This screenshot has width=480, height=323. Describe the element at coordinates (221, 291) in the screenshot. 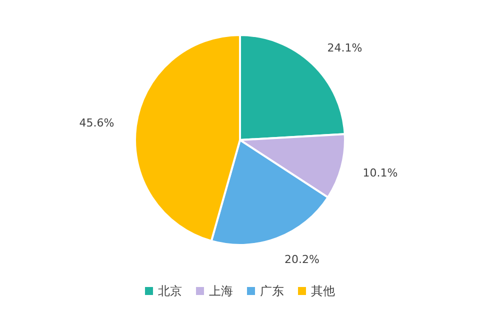

I see `legend-label: 上海` at that location.